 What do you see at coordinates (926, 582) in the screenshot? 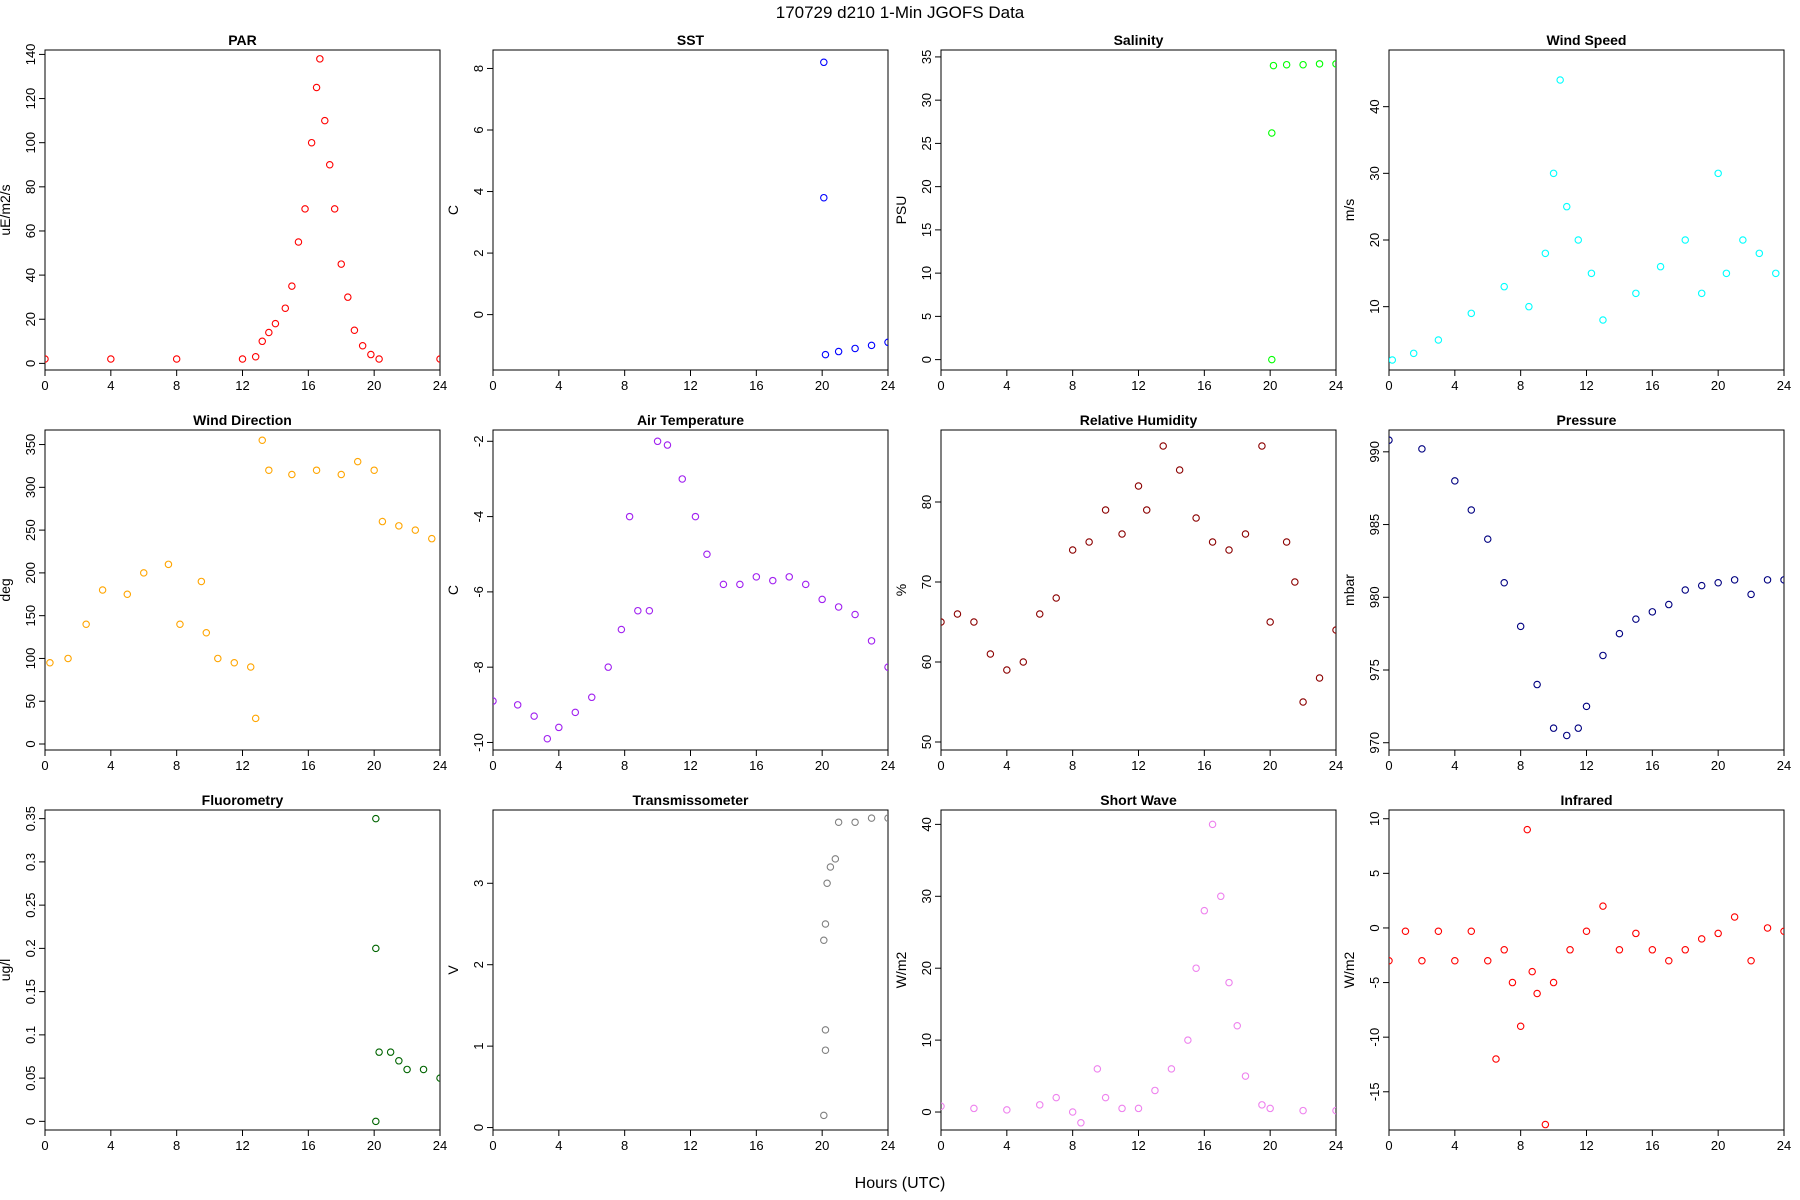
I see `y-tick-label: 70` at bounding box center [926, 582].